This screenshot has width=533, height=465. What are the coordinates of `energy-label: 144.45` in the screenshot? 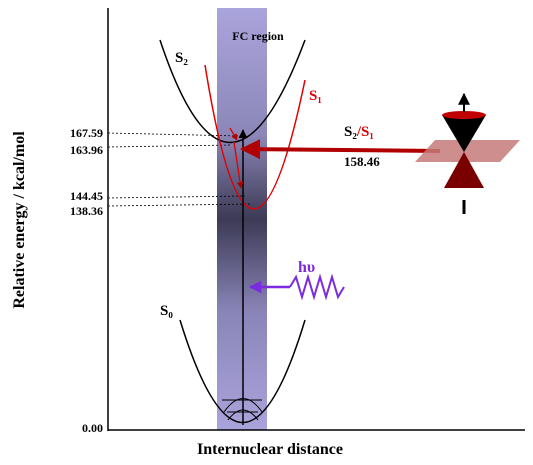 It's located at (86, 196).